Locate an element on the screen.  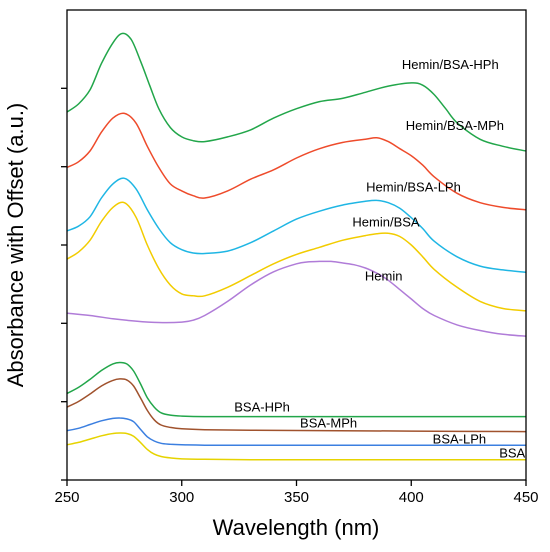
x-tick-label-350: 350 is located at coordinates (296, 497).